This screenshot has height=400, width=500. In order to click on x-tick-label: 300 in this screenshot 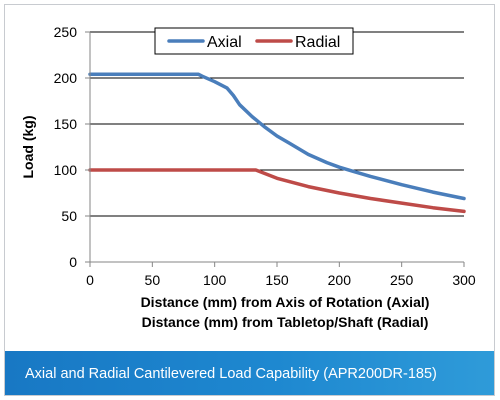, I will do `click(464, 280)`.